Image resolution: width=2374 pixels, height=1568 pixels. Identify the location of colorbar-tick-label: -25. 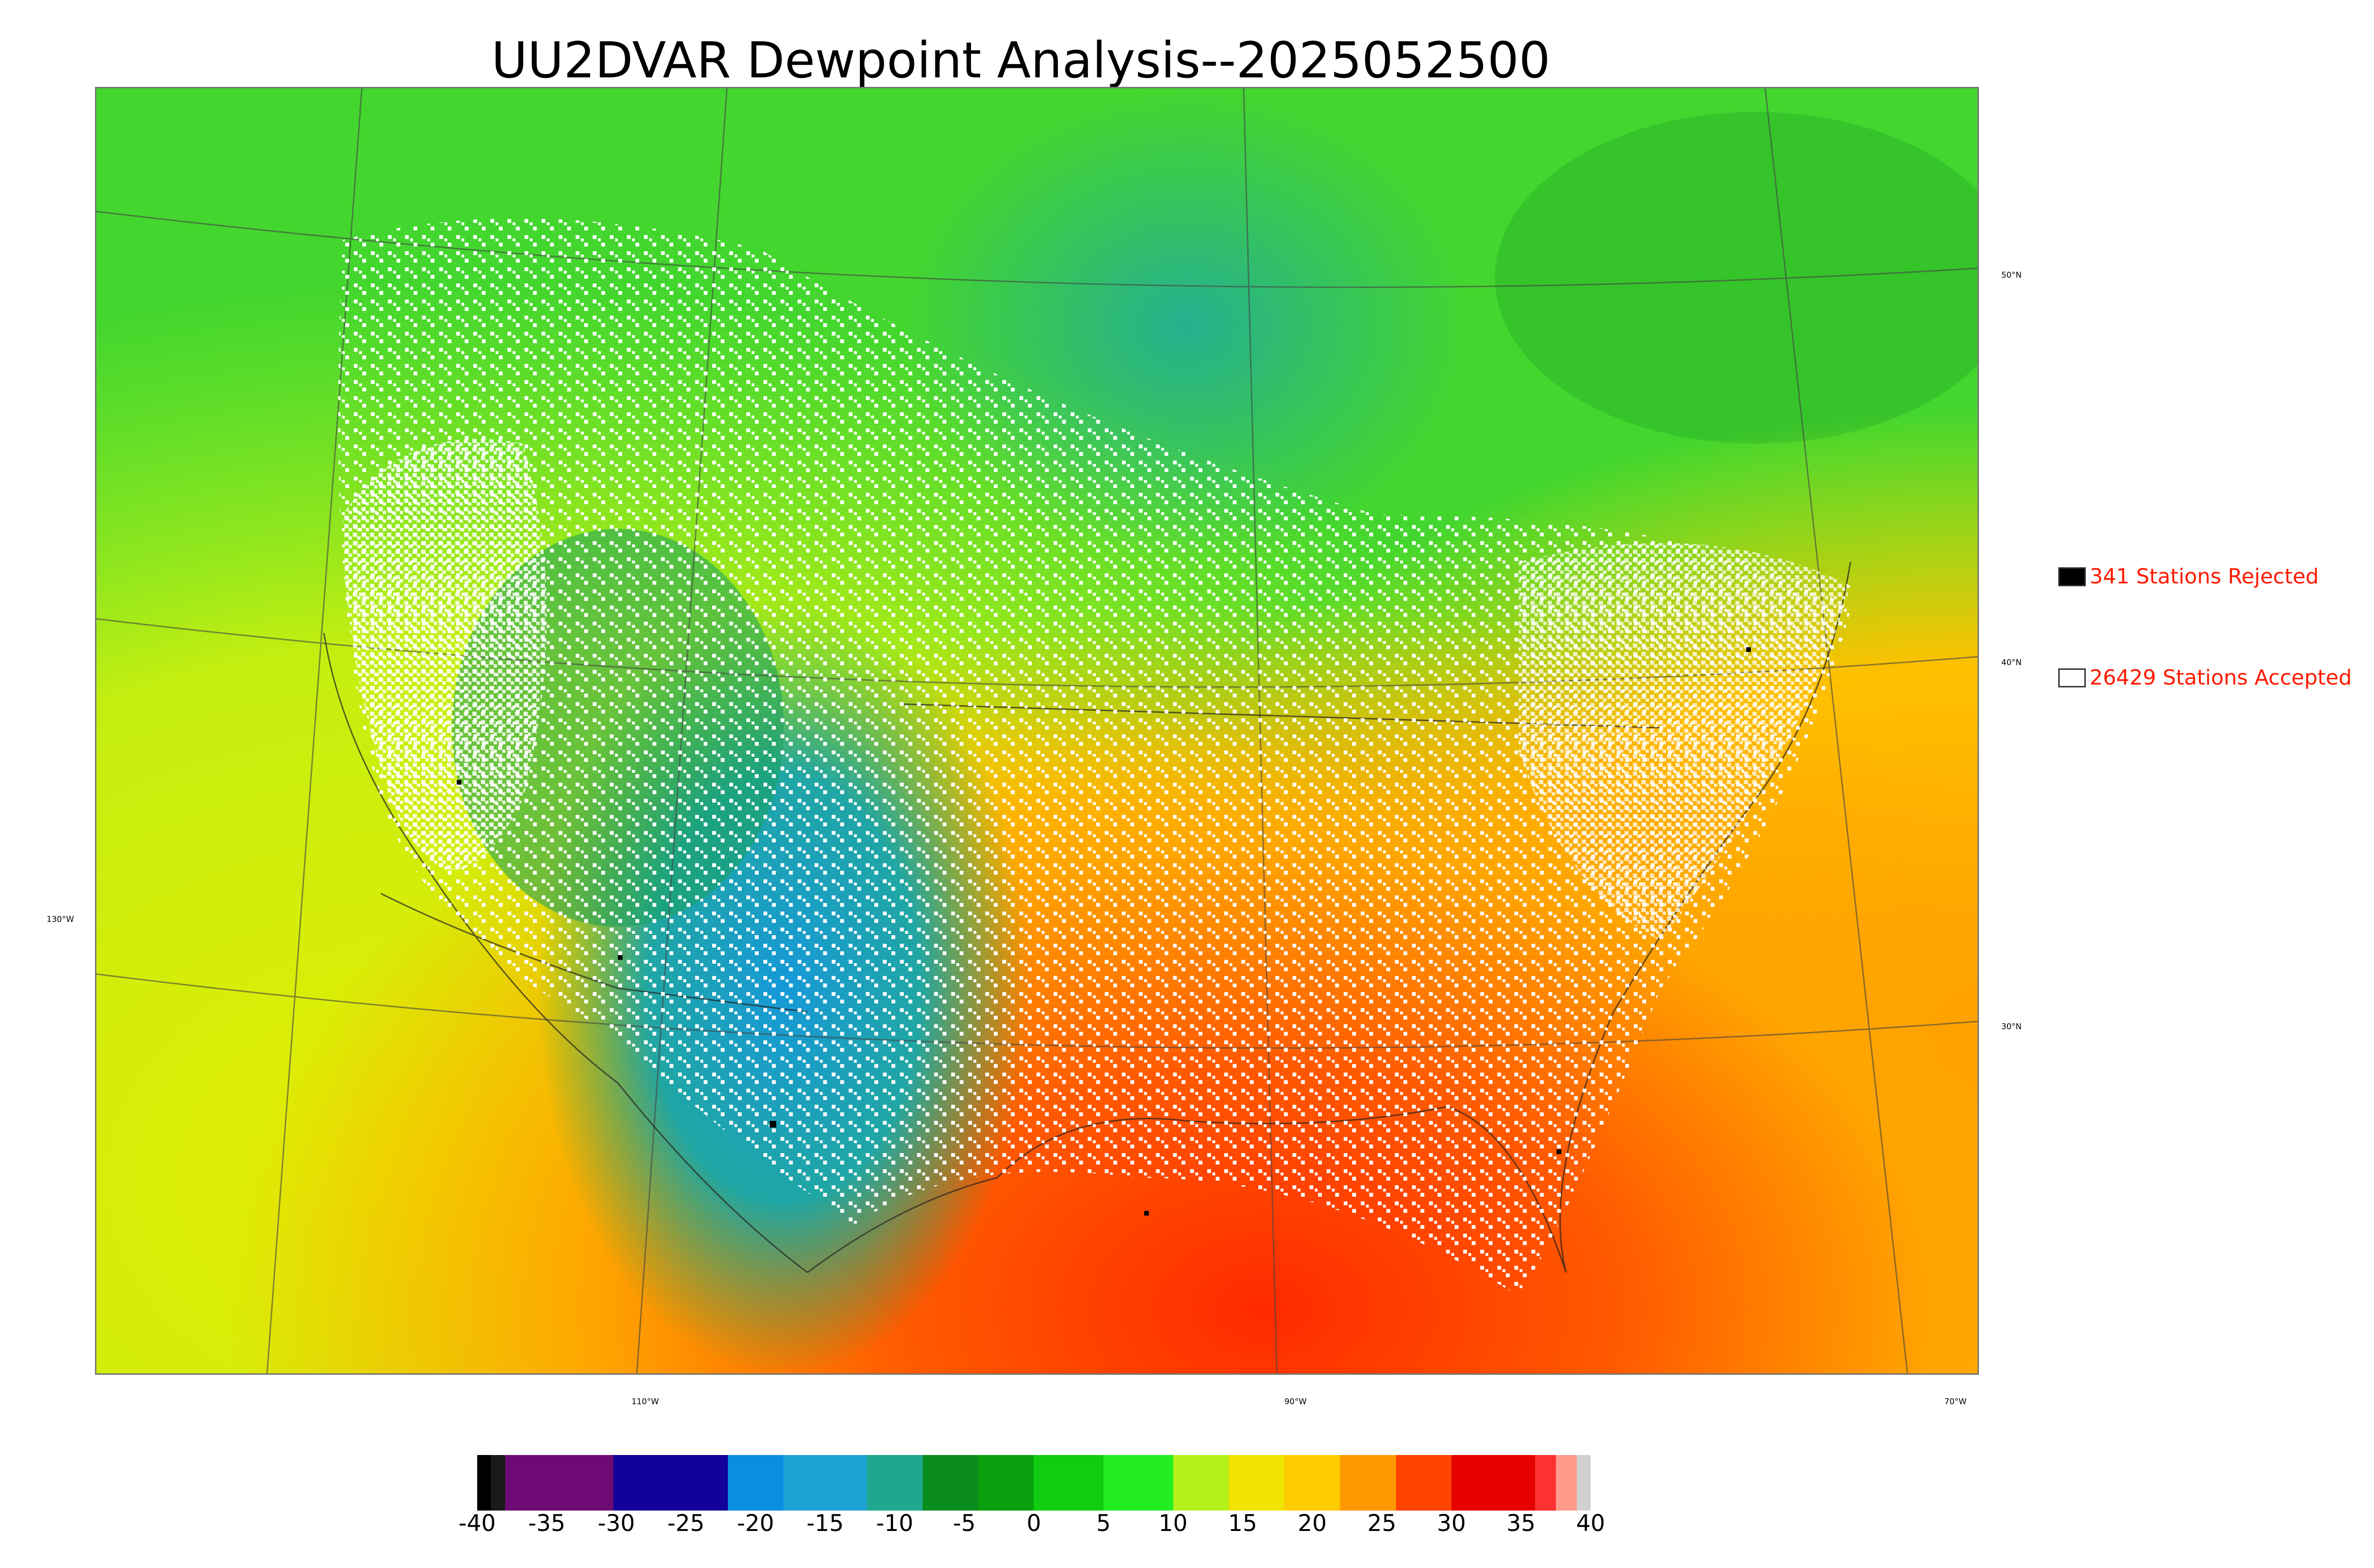
(686, 1524).